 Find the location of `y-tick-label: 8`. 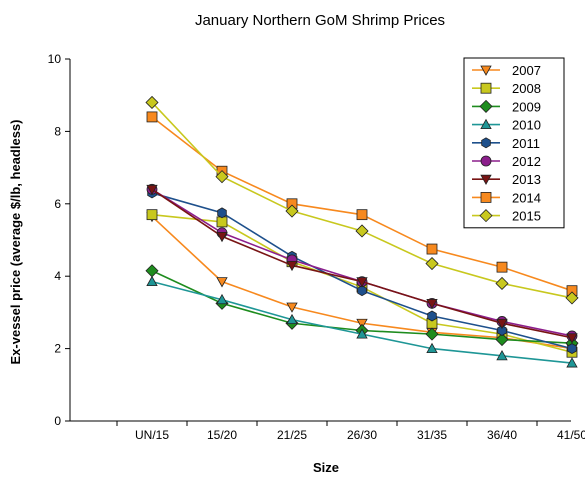

y-tick-label: 8 is located at coordinates (57, 131).